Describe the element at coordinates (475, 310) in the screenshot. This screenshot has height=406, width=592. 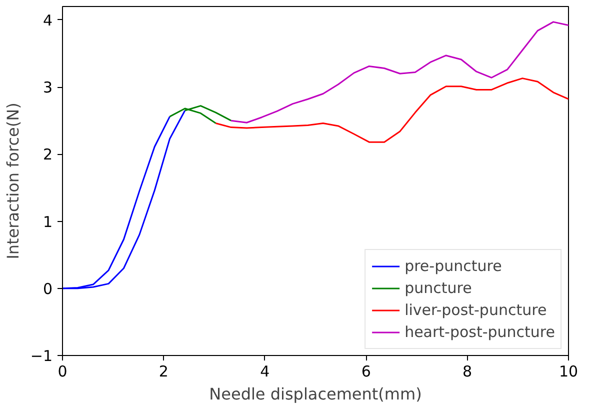
I see `legend-label: liver-post-puncture` at that location.